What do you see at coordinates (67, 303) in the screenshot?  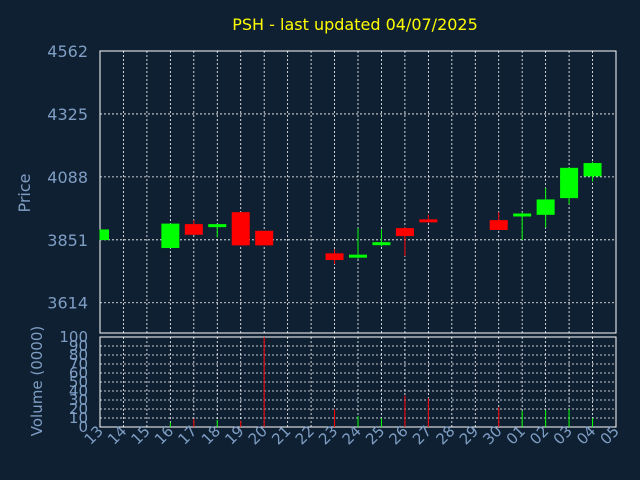 I see `price-tick-label: 3614` at bounding box center [67, 303].